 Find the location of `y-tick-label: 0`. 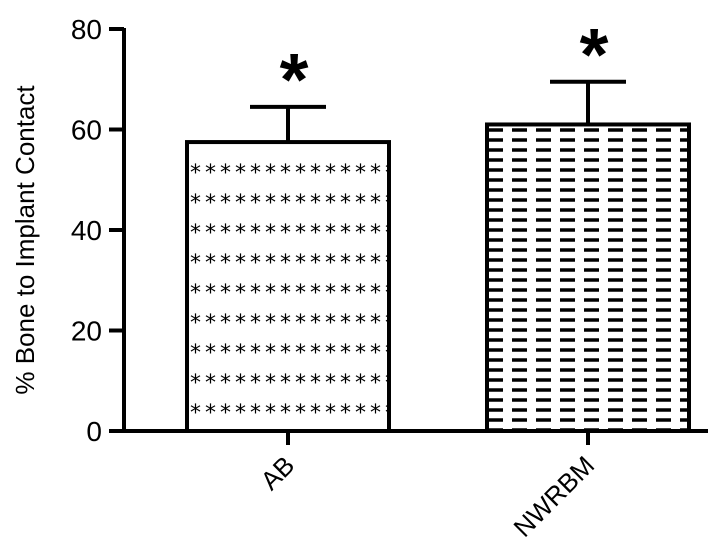

y-tick-label: 0 is located at coordinates (94, 431).